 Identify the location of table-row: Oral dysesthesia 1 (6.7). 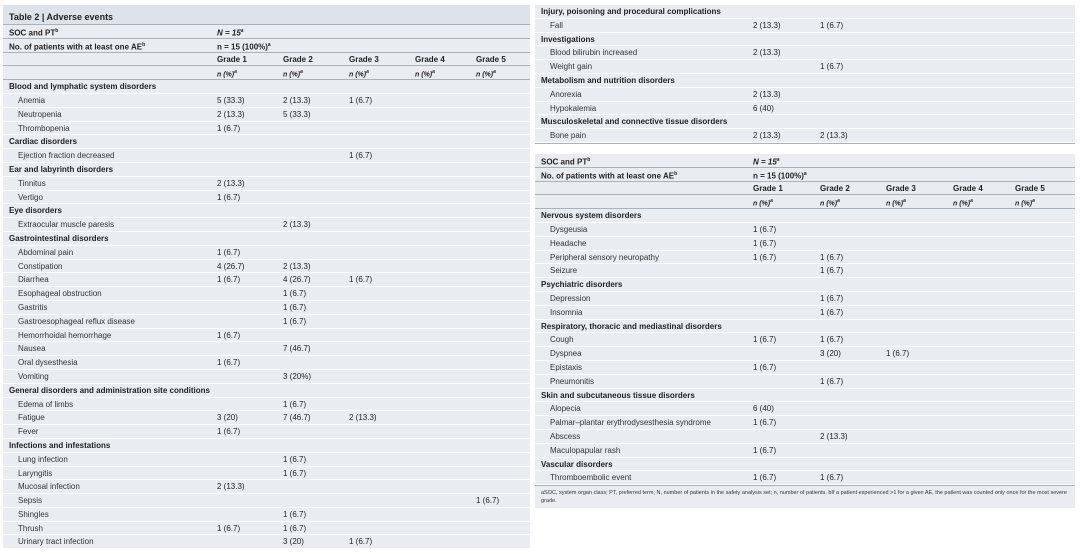
(266, 363).